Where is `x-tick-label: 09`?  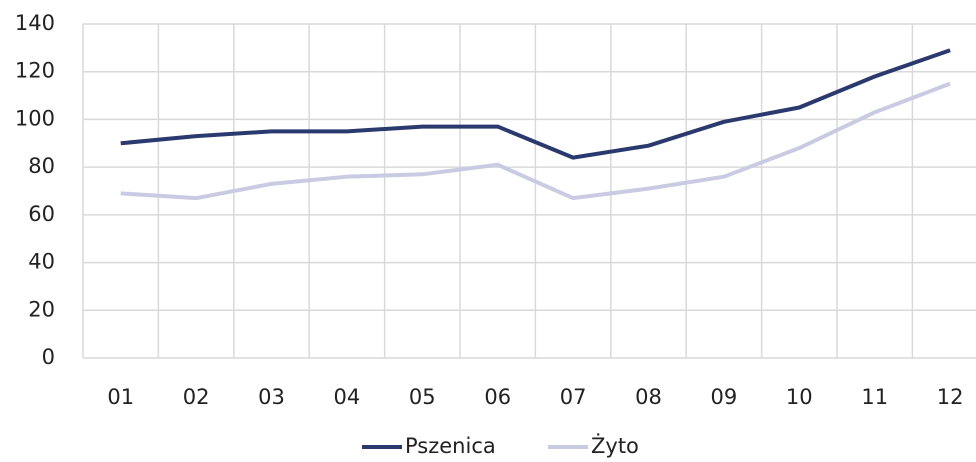 x-tick-label: 09 is located at coordinates (724, 397).